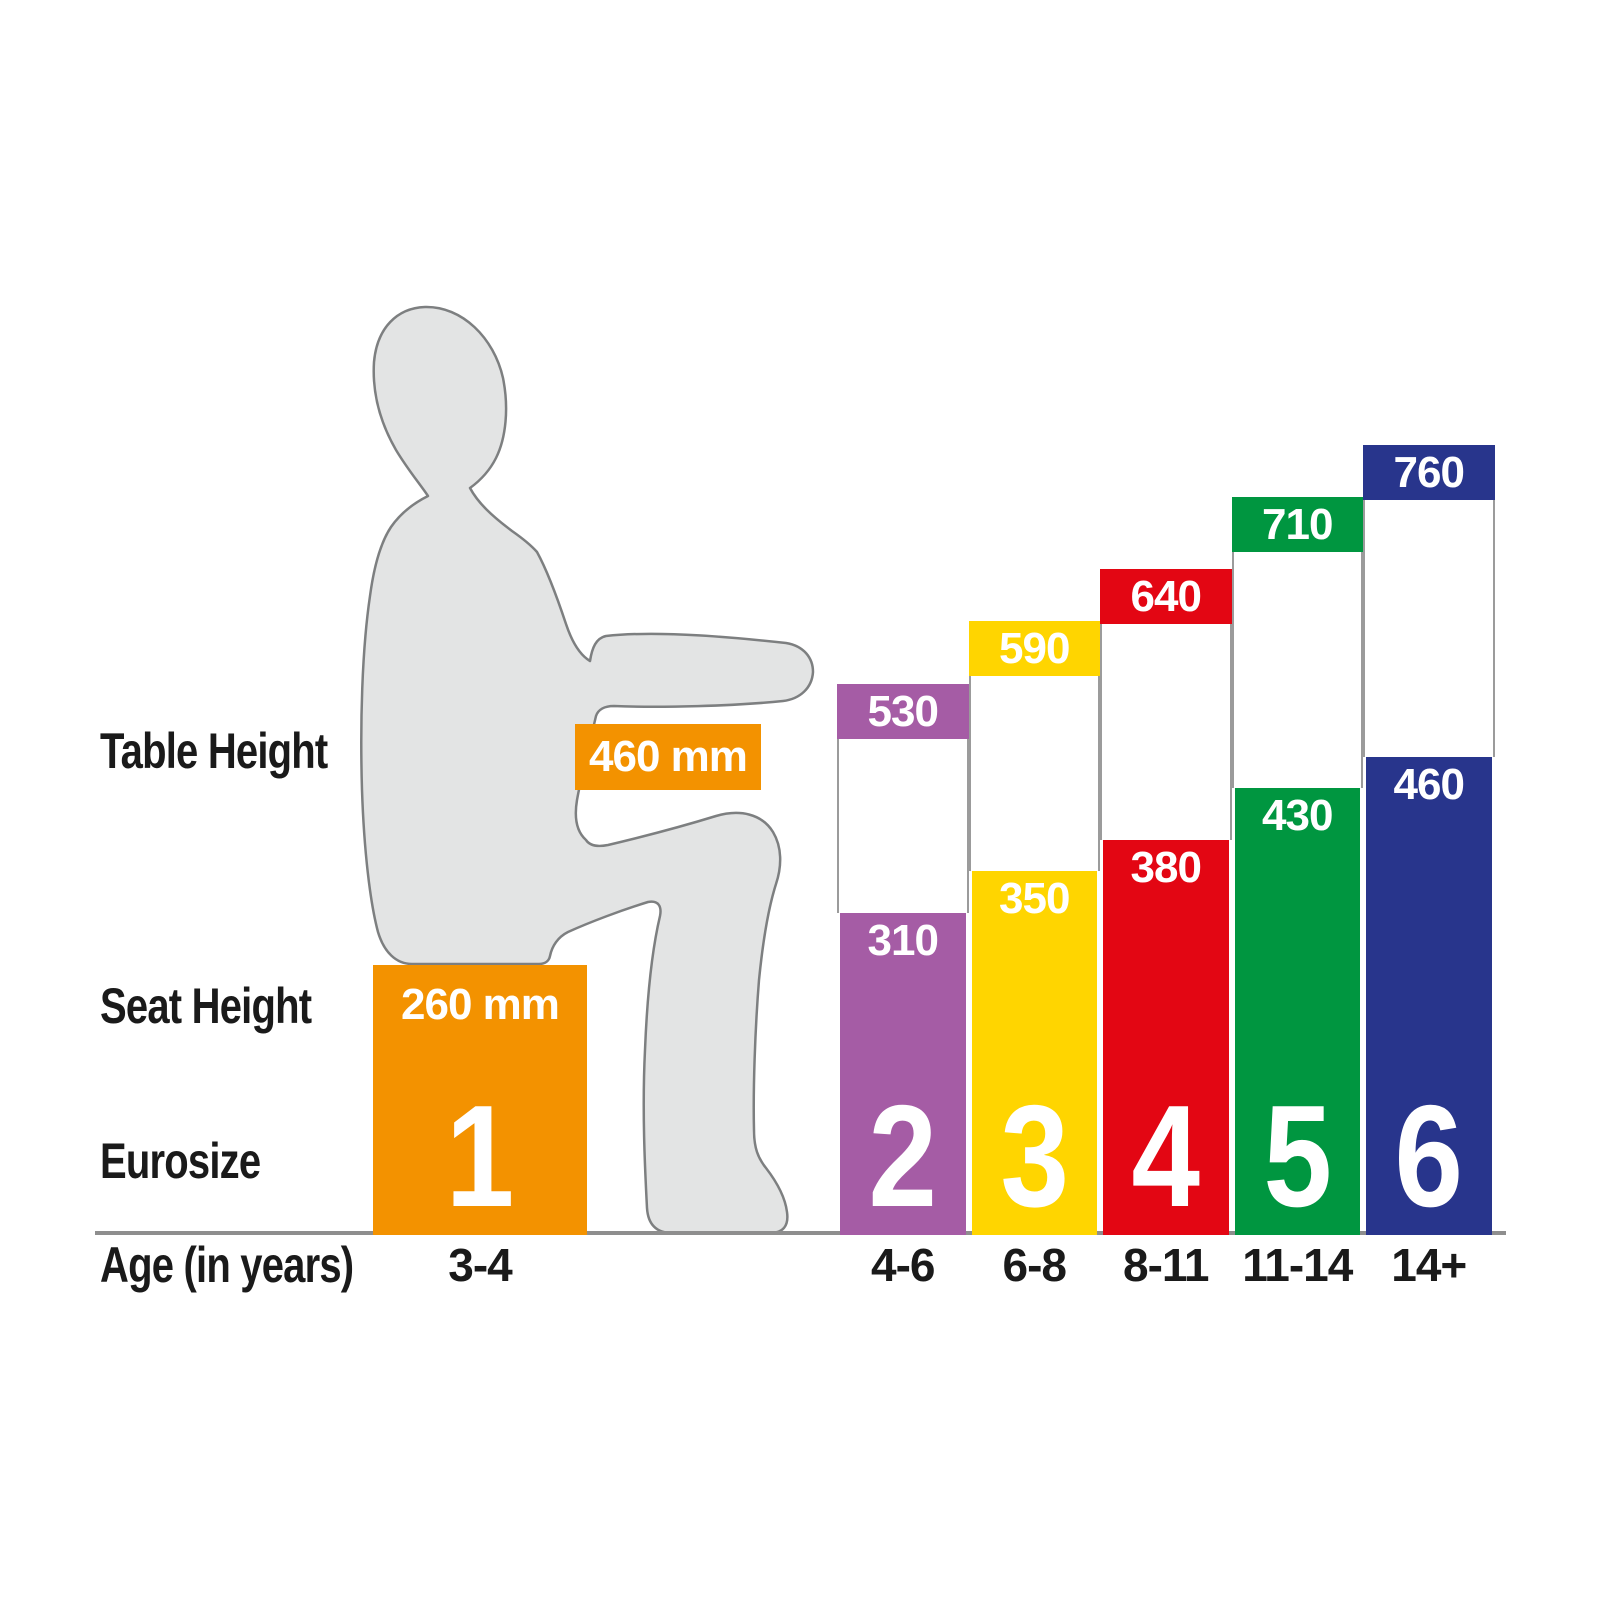 The width and height of the screenshot is (1600, 1600). Describe the element at coordinates (1166, 1265) in the screenshot. I see `size4-age-value: 8-11` at that location.